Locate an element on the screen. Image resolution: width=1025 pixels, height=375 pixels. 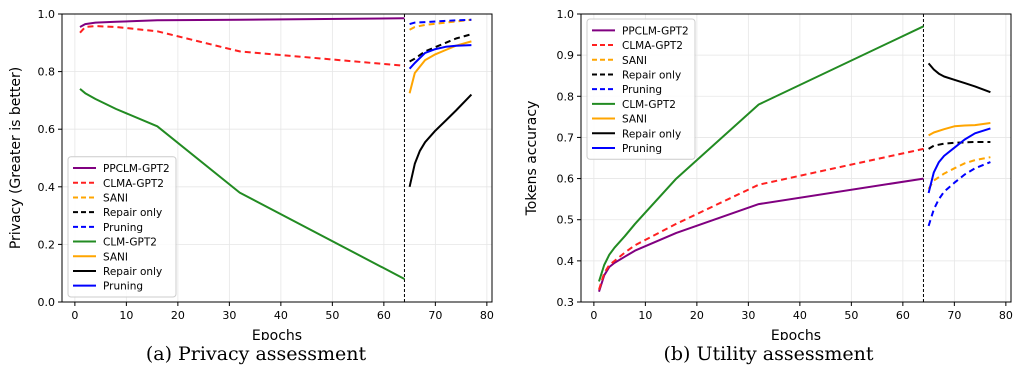
y-tick-label: 0.3 is located at coordinates (566, 302).